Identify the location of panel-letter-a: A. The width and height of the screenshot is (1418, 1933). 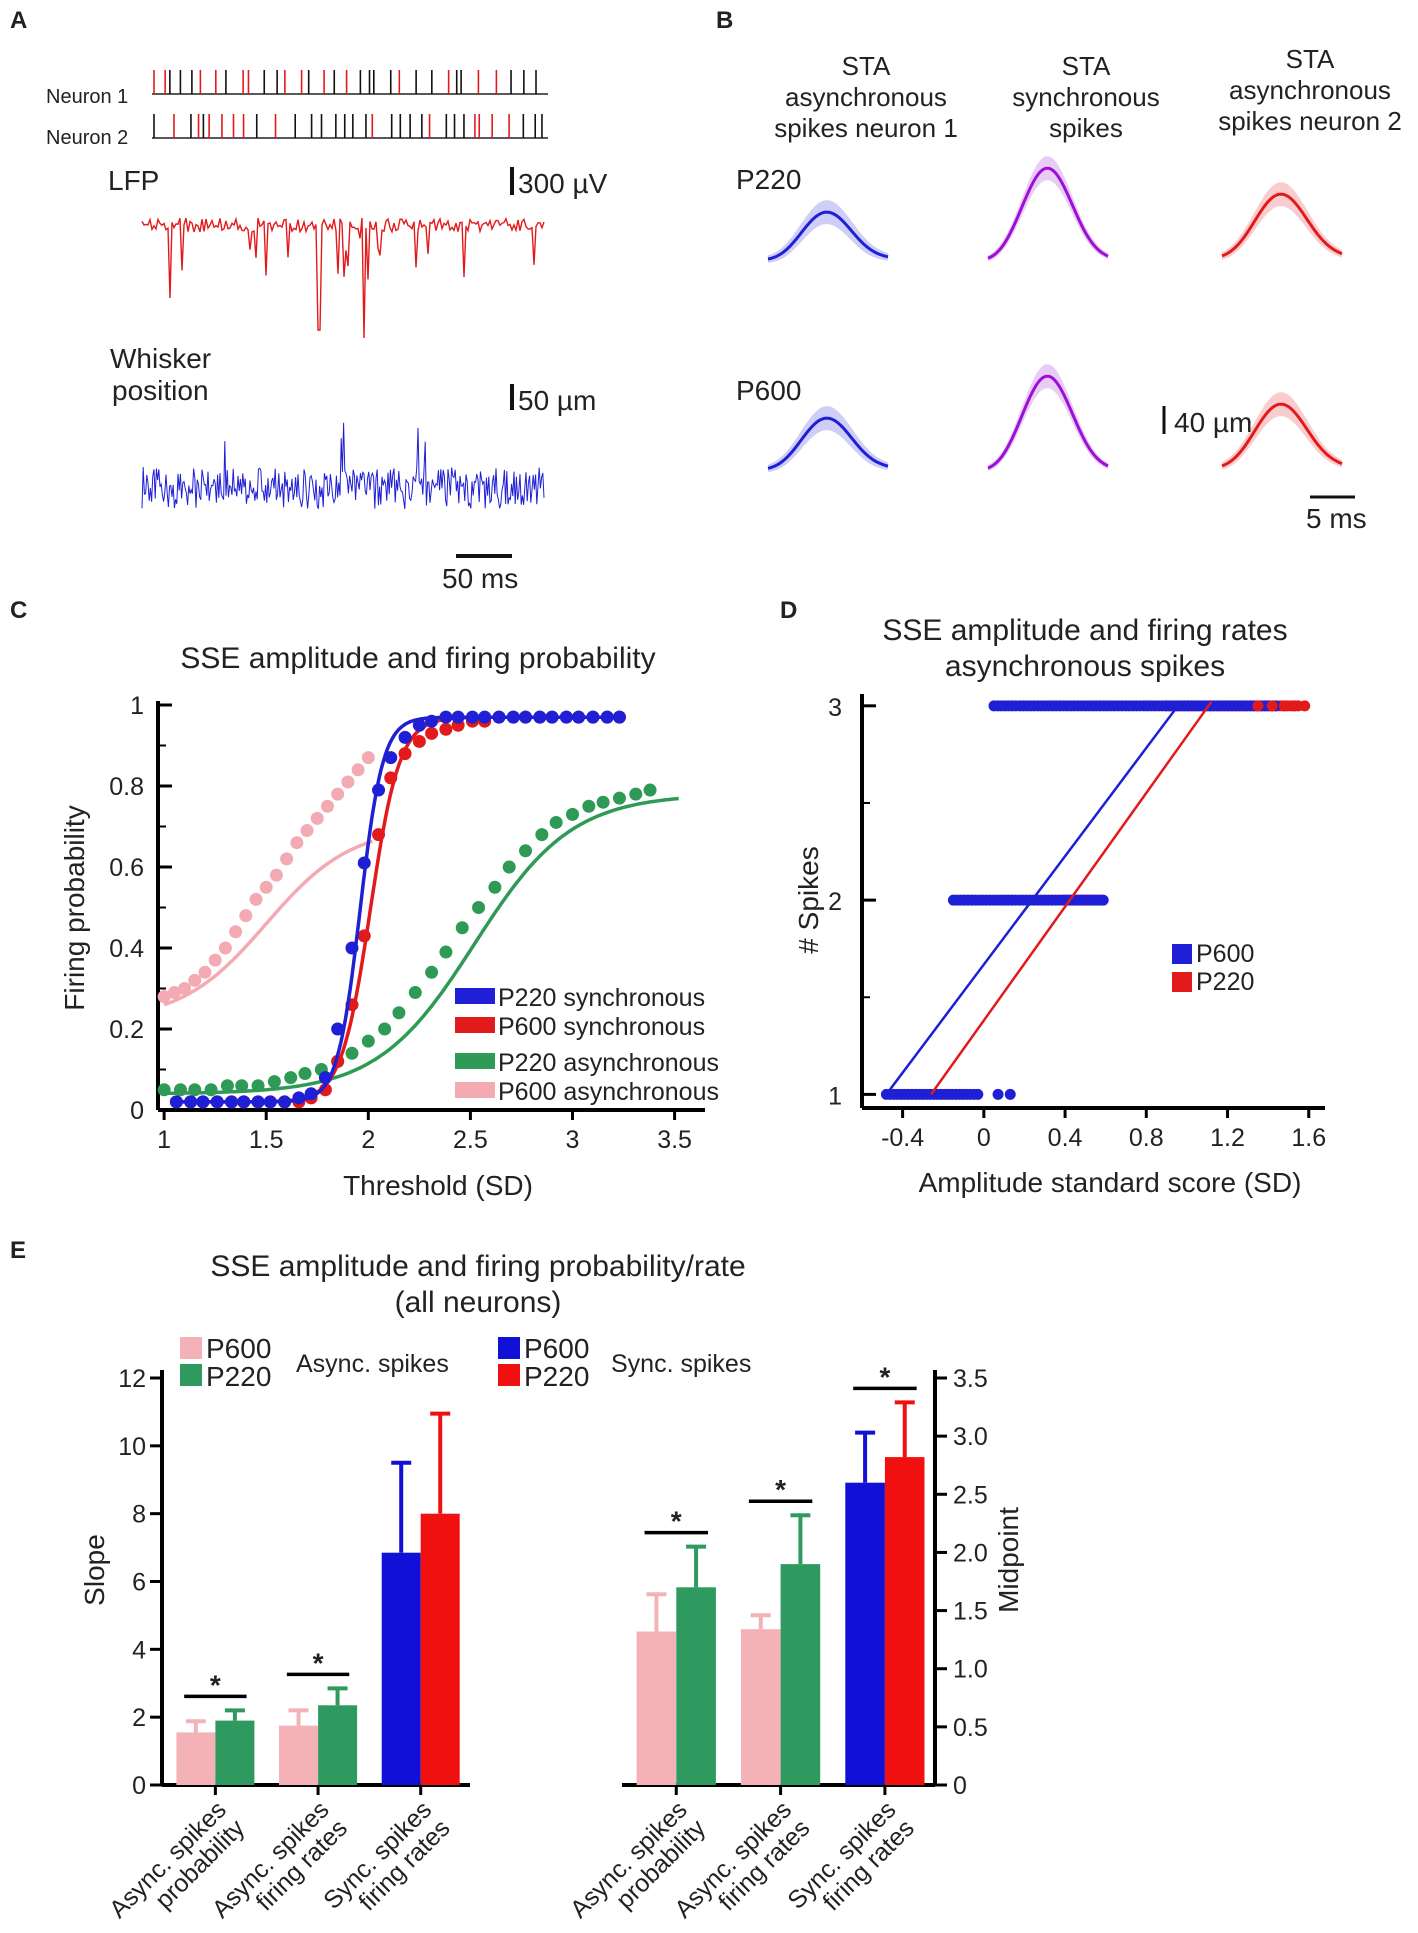
(18, 20).